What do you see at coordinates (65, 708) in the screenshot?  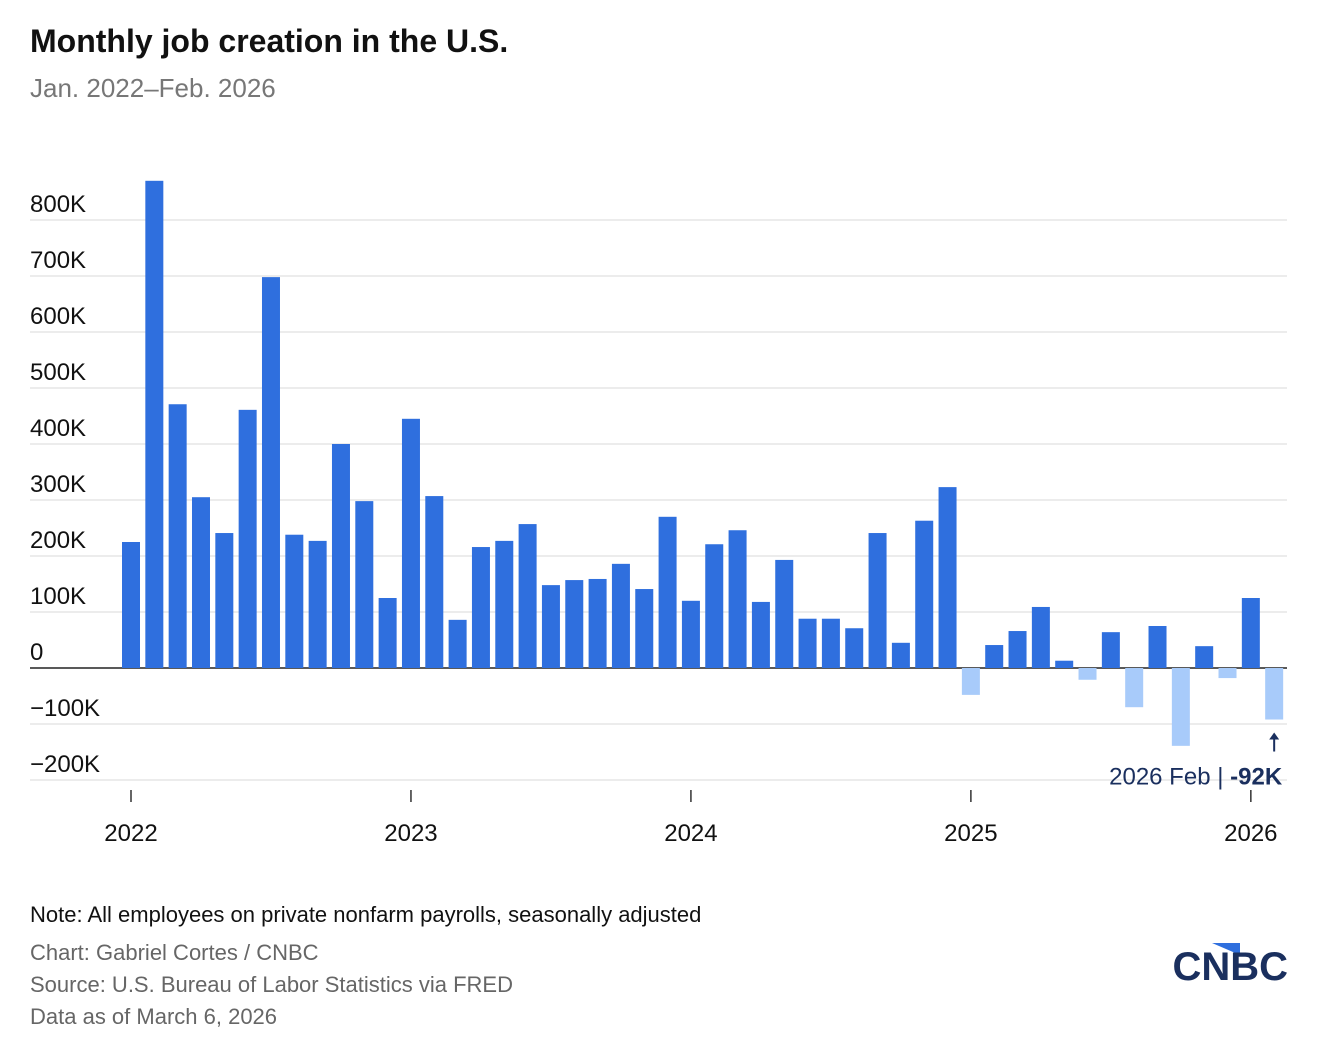 I see `y-tick-label: −100K` at bounding box center [65, 708].